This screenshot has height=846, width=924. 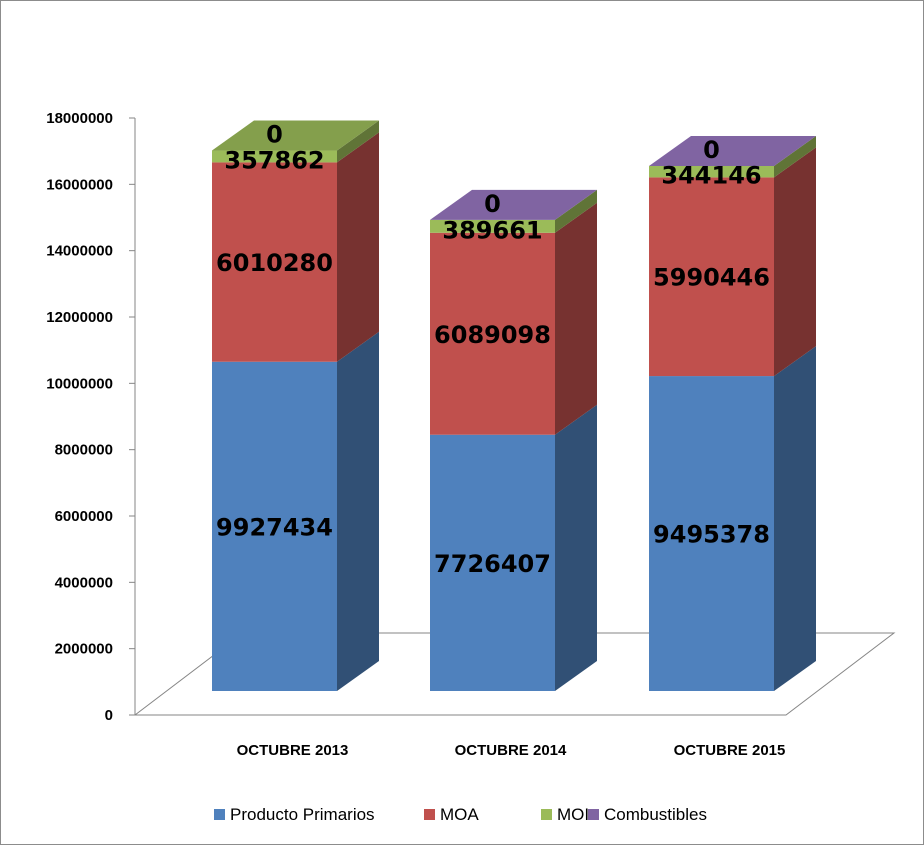 What do you see at coordinates (84, 649) in the screenshot?
I see `y-tick-label: 2000000` at bounding box center [84, 649].